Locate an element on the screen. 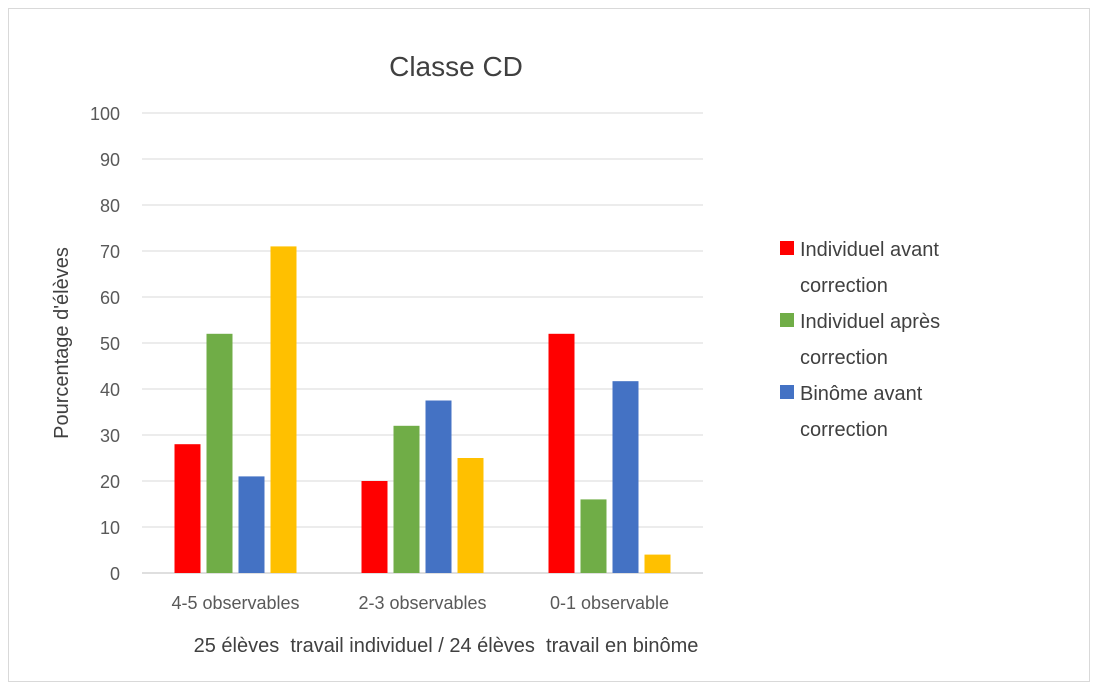 This screenshot has width=1100, height=691. y-tick-labels: 0 10 20 30 40 50 60 70 80 90 100 is located at coordinates (105, 344).